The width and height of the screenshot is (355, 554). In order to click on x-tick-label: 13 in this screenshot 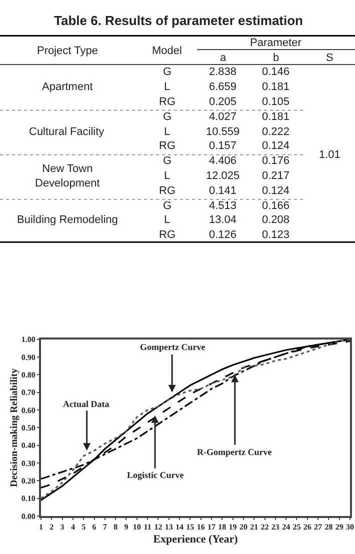, I will do `click(168, 527)`.